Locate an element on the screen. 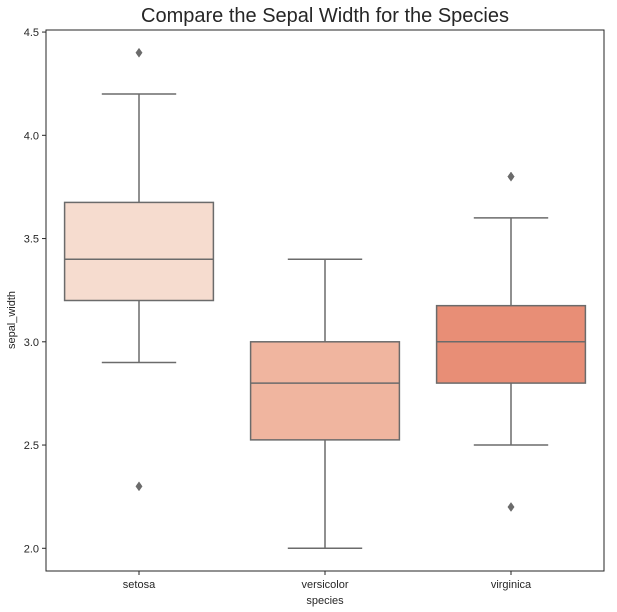 The image size is (617, 612). y-tick-label: 4.0 is located at coordinates (31, 136).